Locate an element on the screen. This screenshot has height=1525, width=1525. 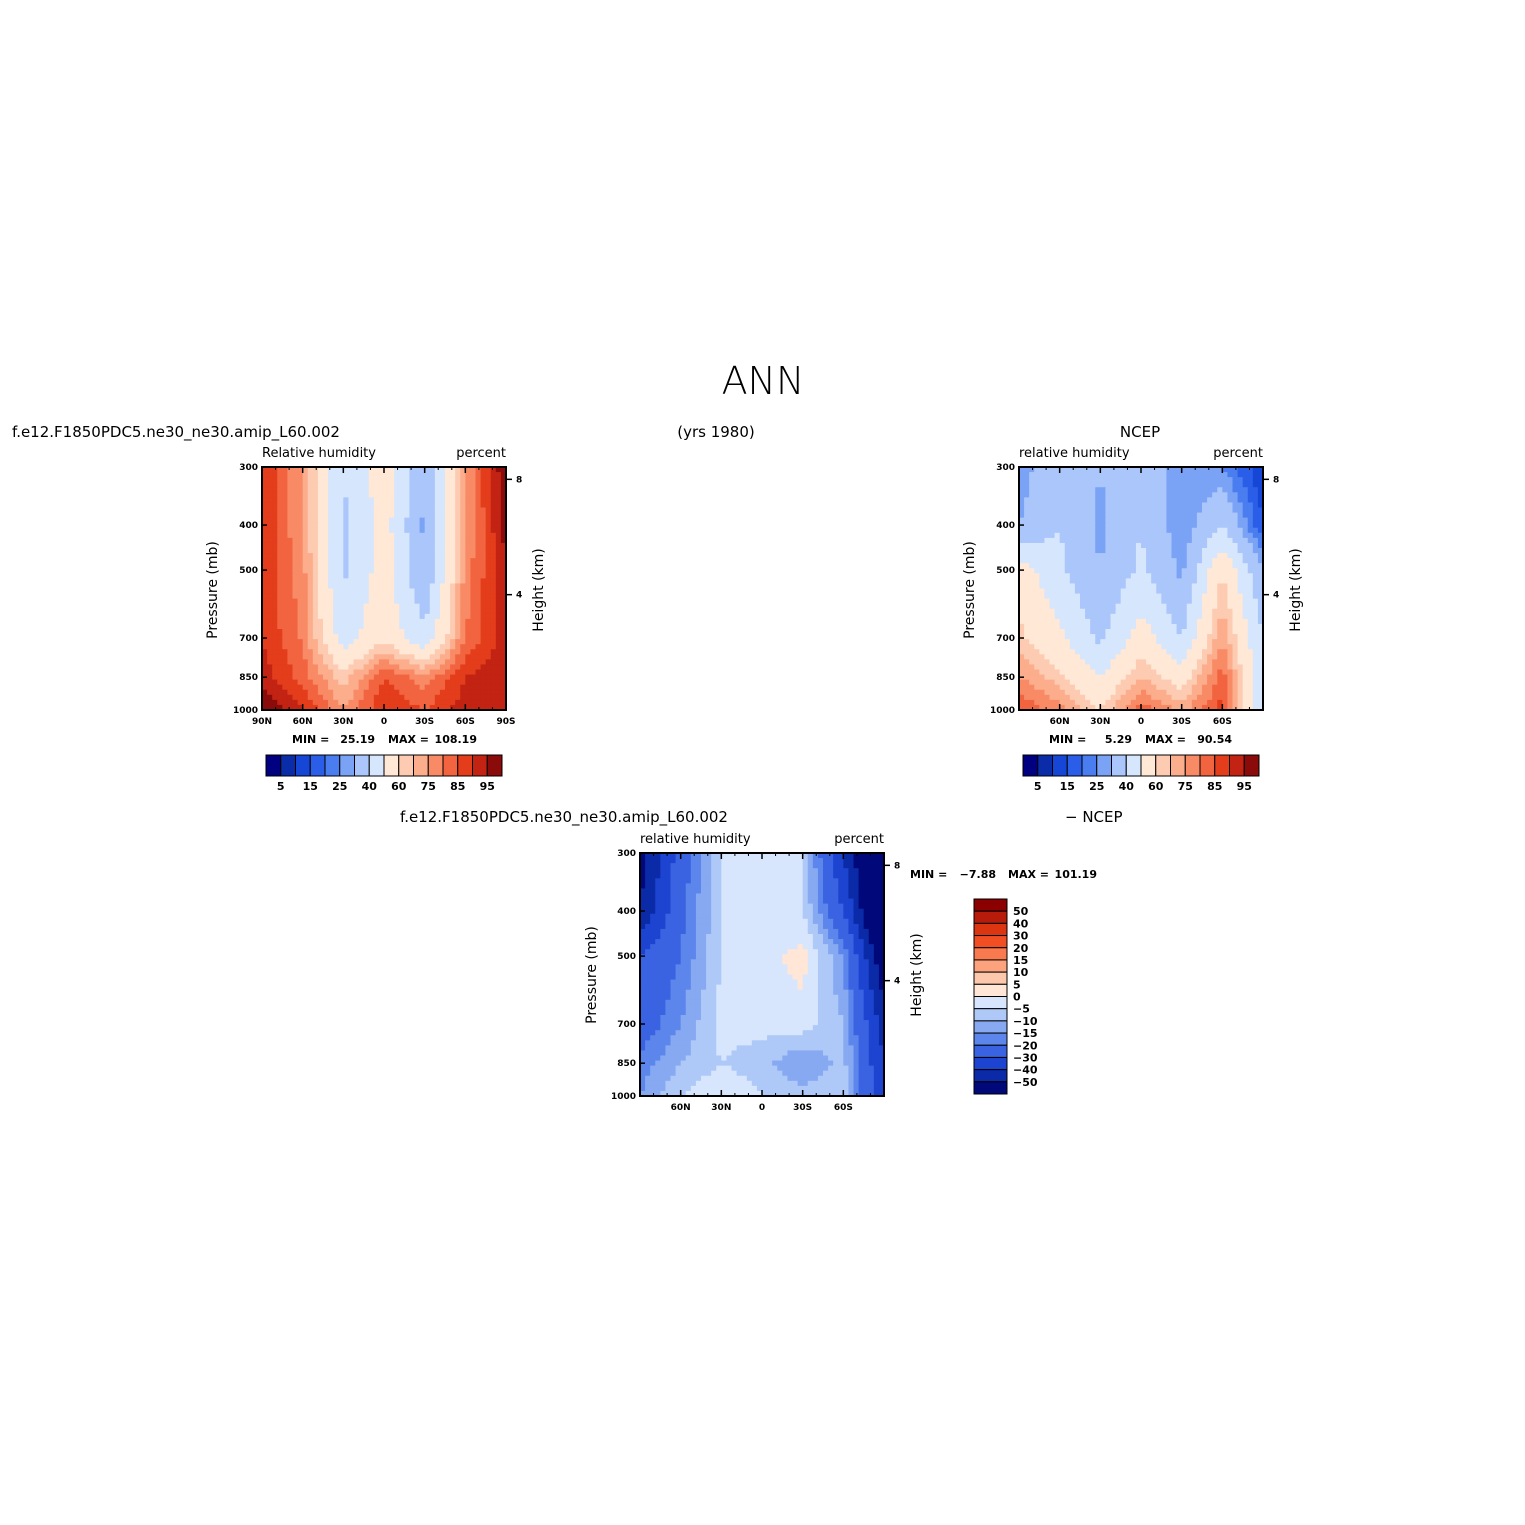
panel-model-stats: MIN = 25.19 MAX = 108.19 is located at coordinates (384, 739).